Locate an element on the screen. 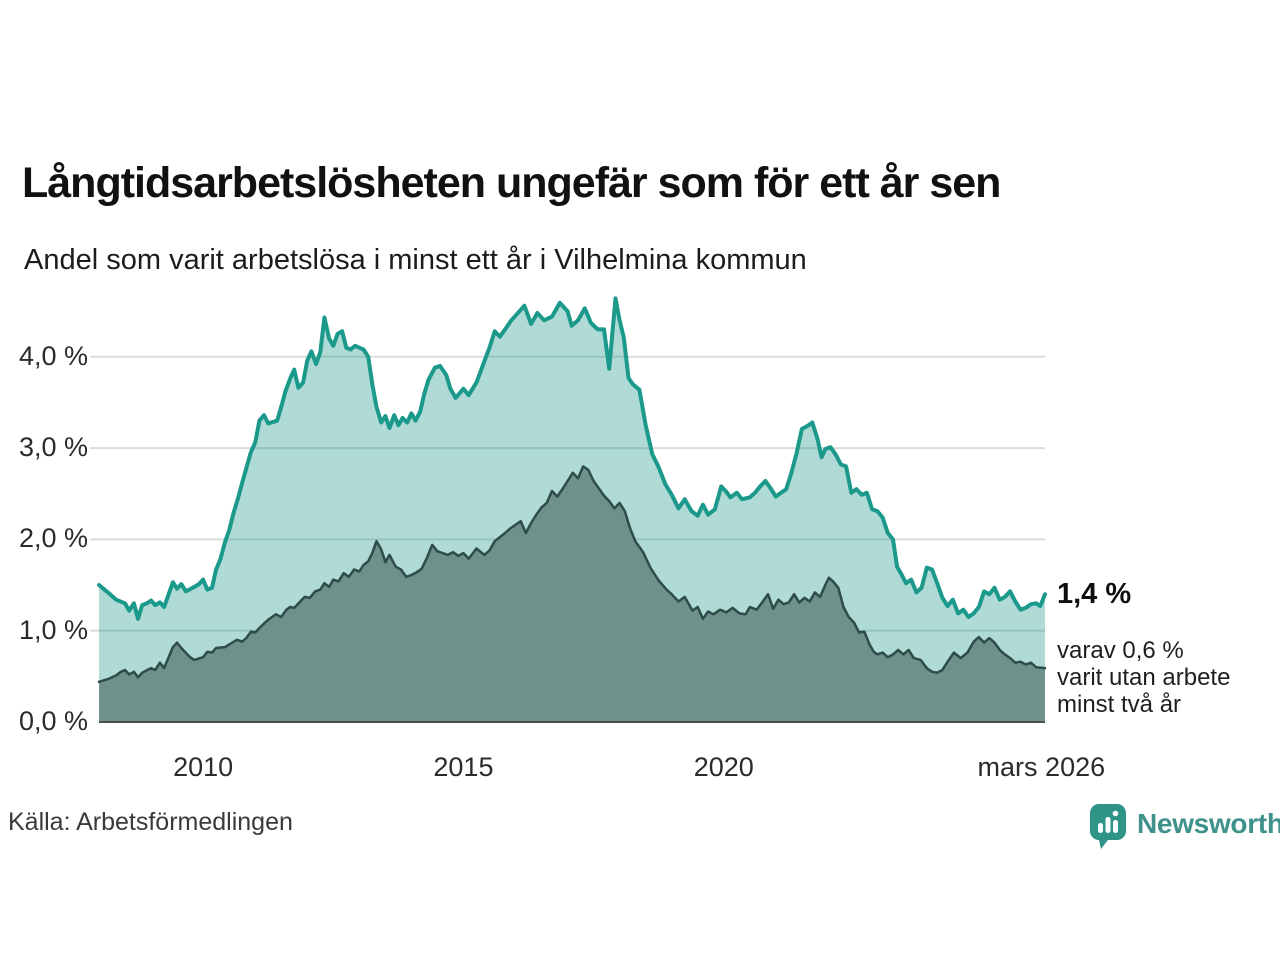 Image resolution: width=1280 pixels, height=960 pixels. source-credit: Källa: Arbetsförmedlingen is located at coordinates (150, 822).